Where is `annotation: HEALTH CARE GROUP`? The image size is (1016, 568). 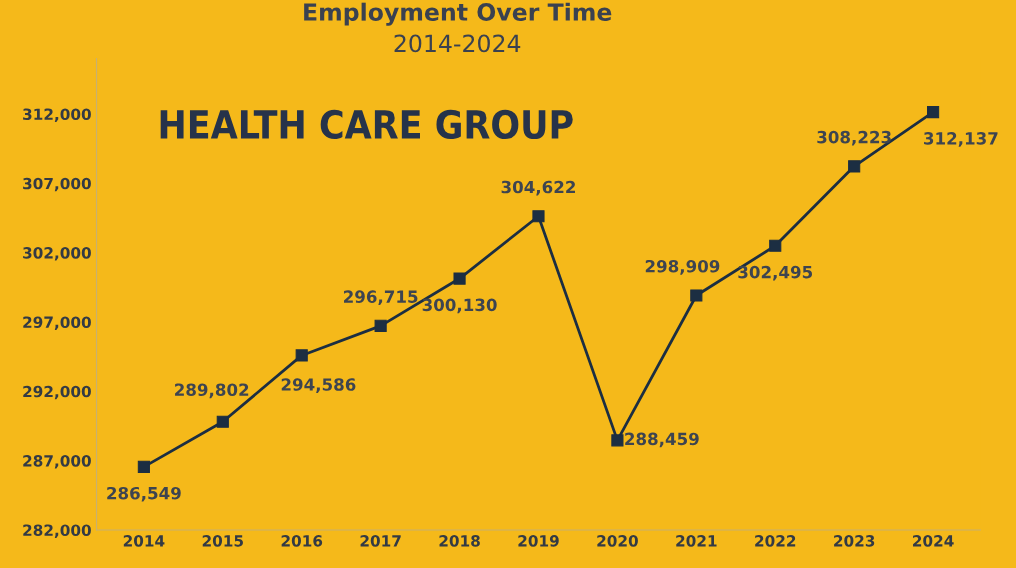 annotation: HEALTH CARE GROUP is located at coordinates (366, 124).